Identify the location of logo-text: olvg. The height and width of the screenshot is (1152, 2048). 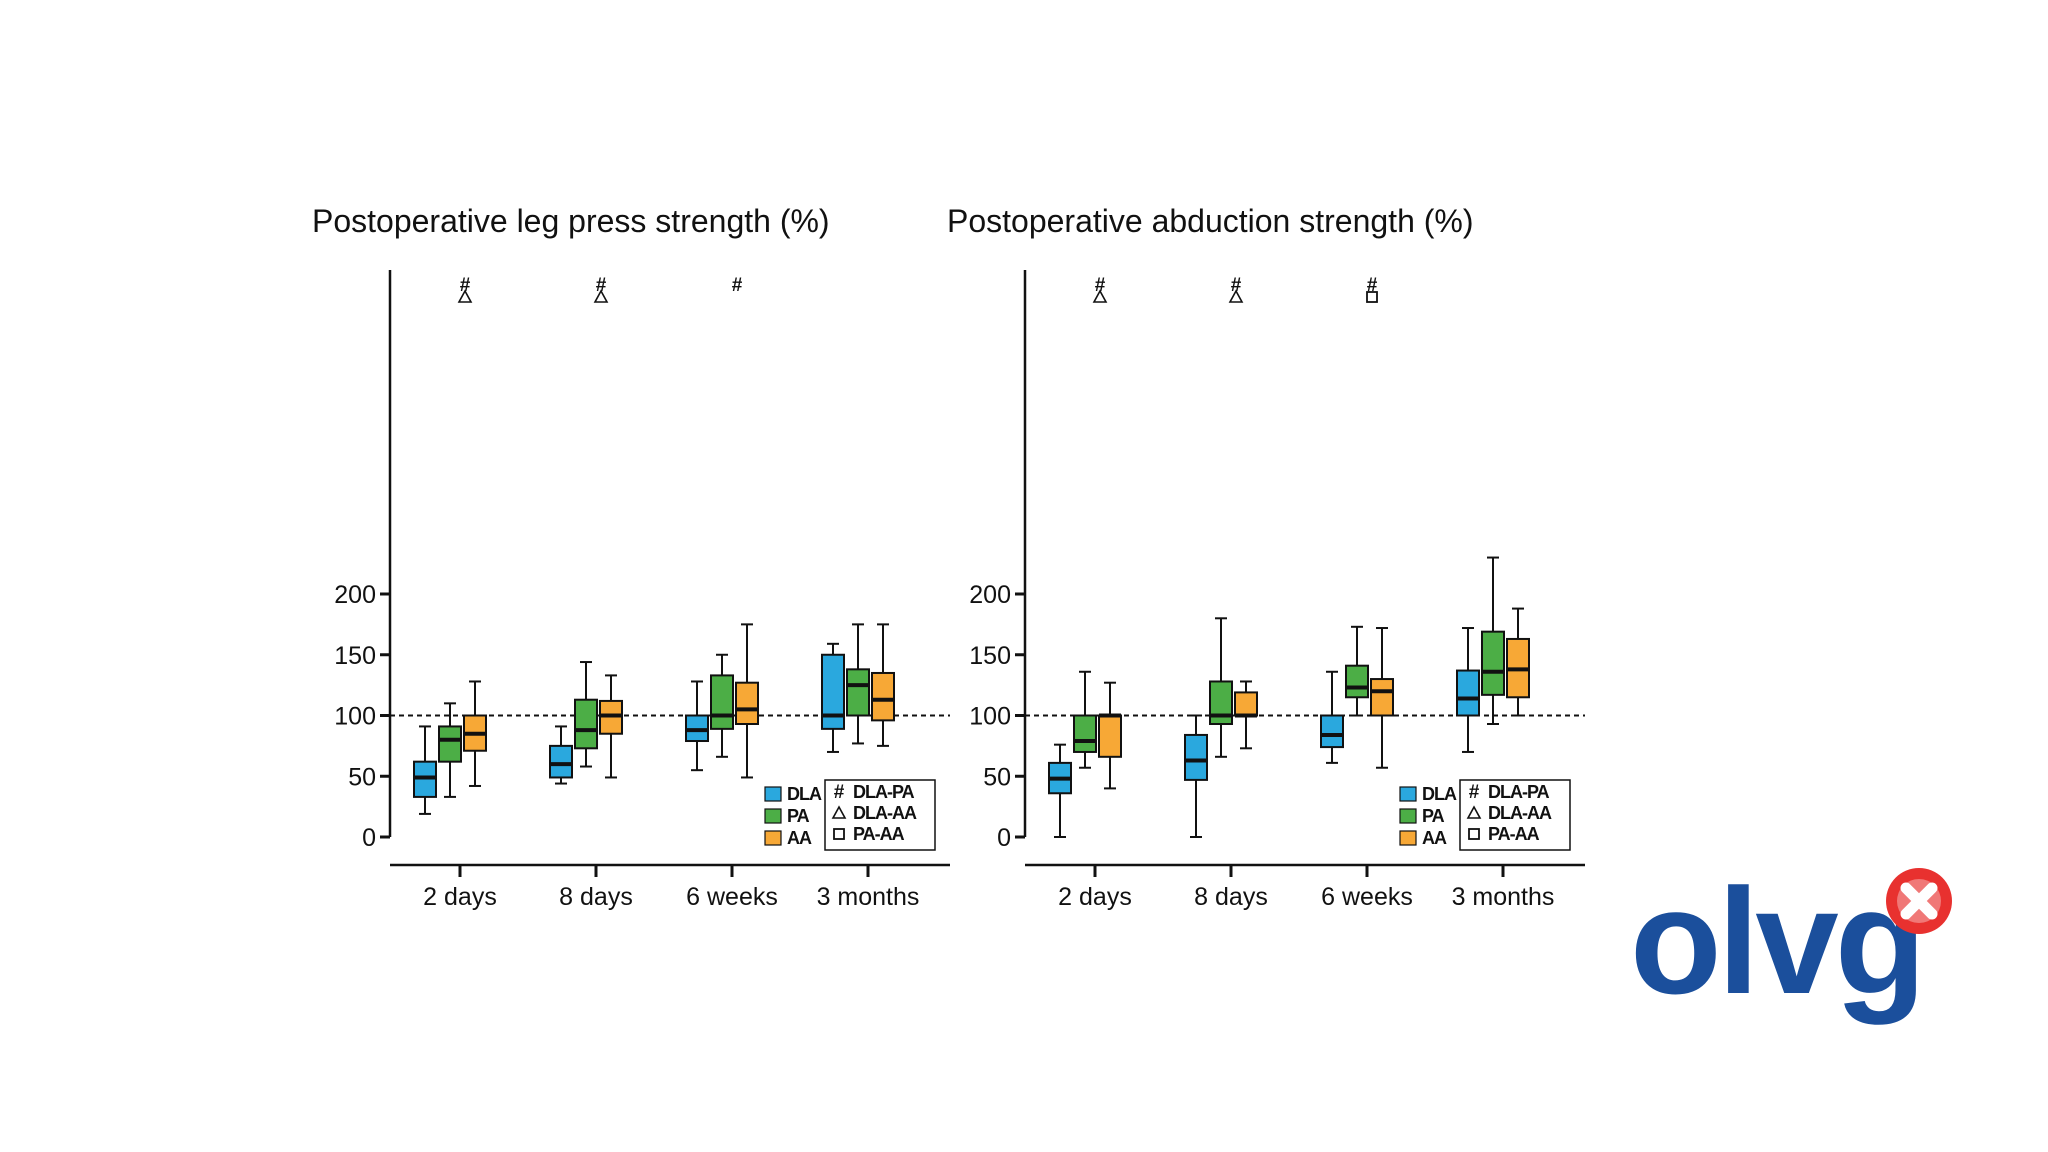
(1778, 941).